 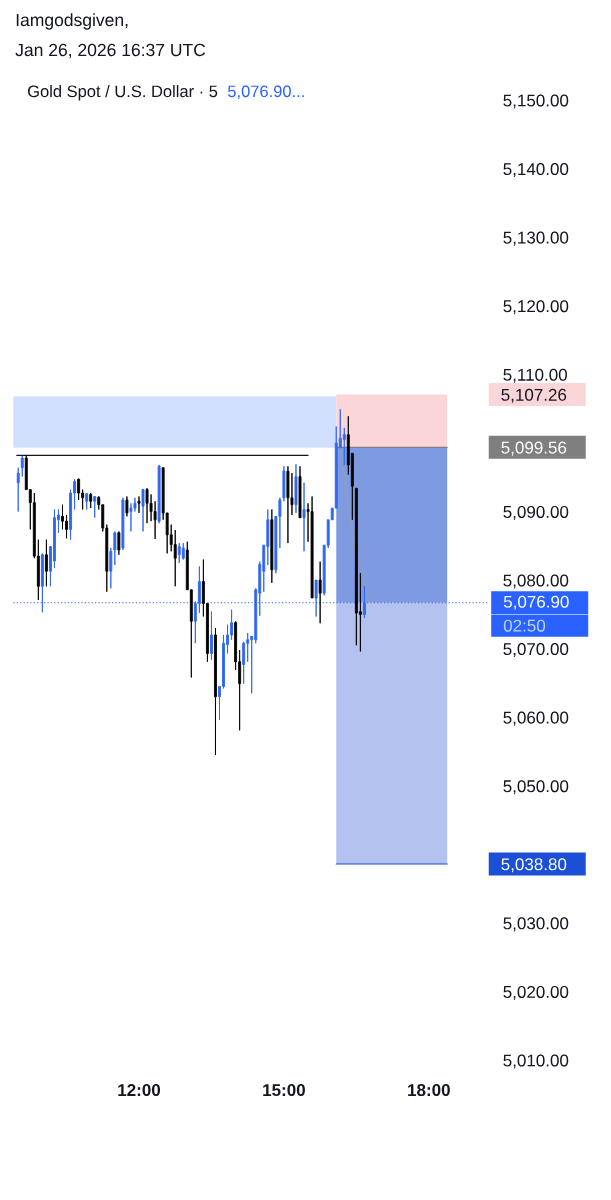 I want to click on y-tick-label: 5,150.00, so click(x=536, y=101).